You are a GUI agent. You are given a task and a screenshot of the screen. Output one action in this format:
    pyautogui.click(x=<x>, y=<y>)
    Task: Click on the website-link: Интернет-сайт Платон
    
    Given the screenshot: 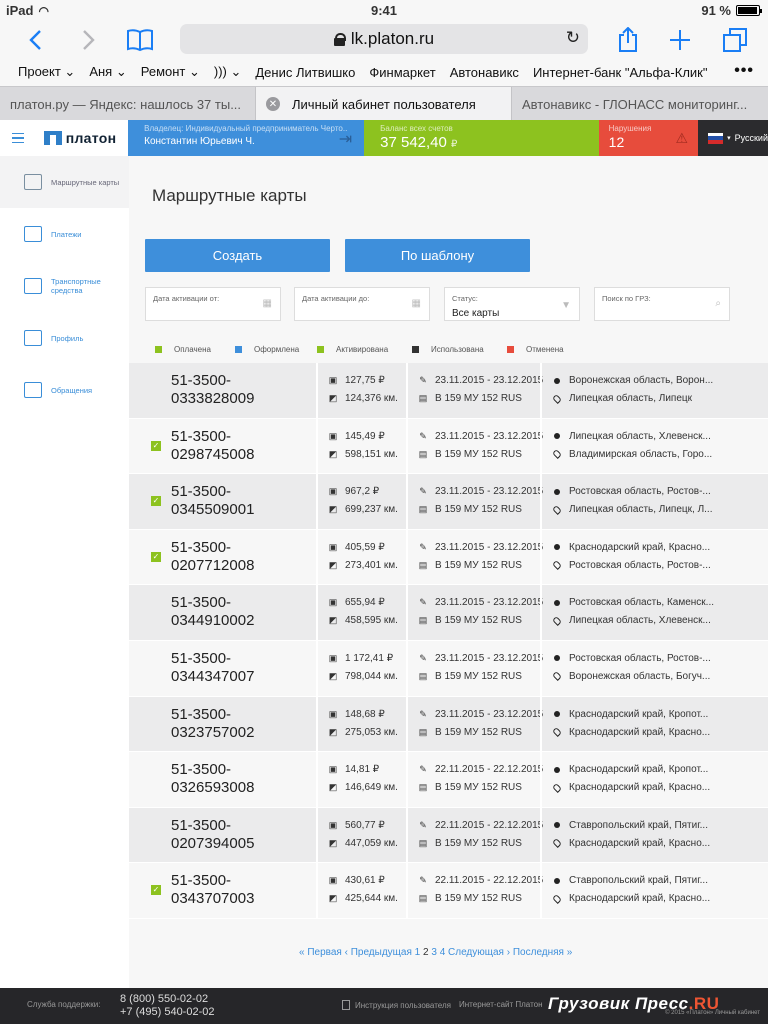 What is the action you would take?
    pyautogui.click(x=501, y=1004)
    